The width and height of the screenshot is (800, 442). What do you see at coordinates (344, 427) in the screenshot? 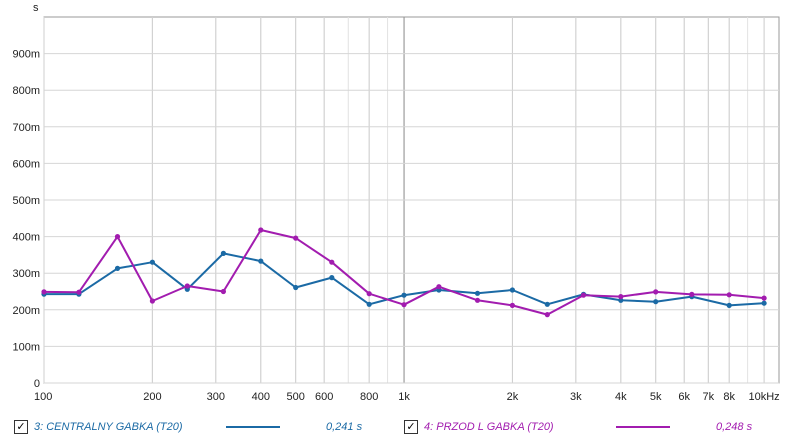
I see `series-3-value: 0,241 s` at bounding box center [344, 427].